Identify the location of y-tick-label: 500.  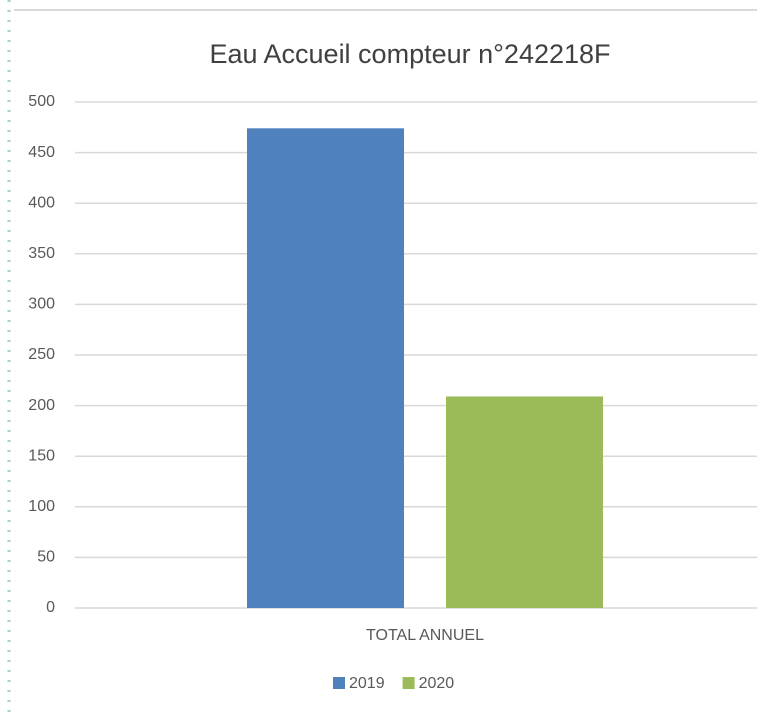
(41, 101).